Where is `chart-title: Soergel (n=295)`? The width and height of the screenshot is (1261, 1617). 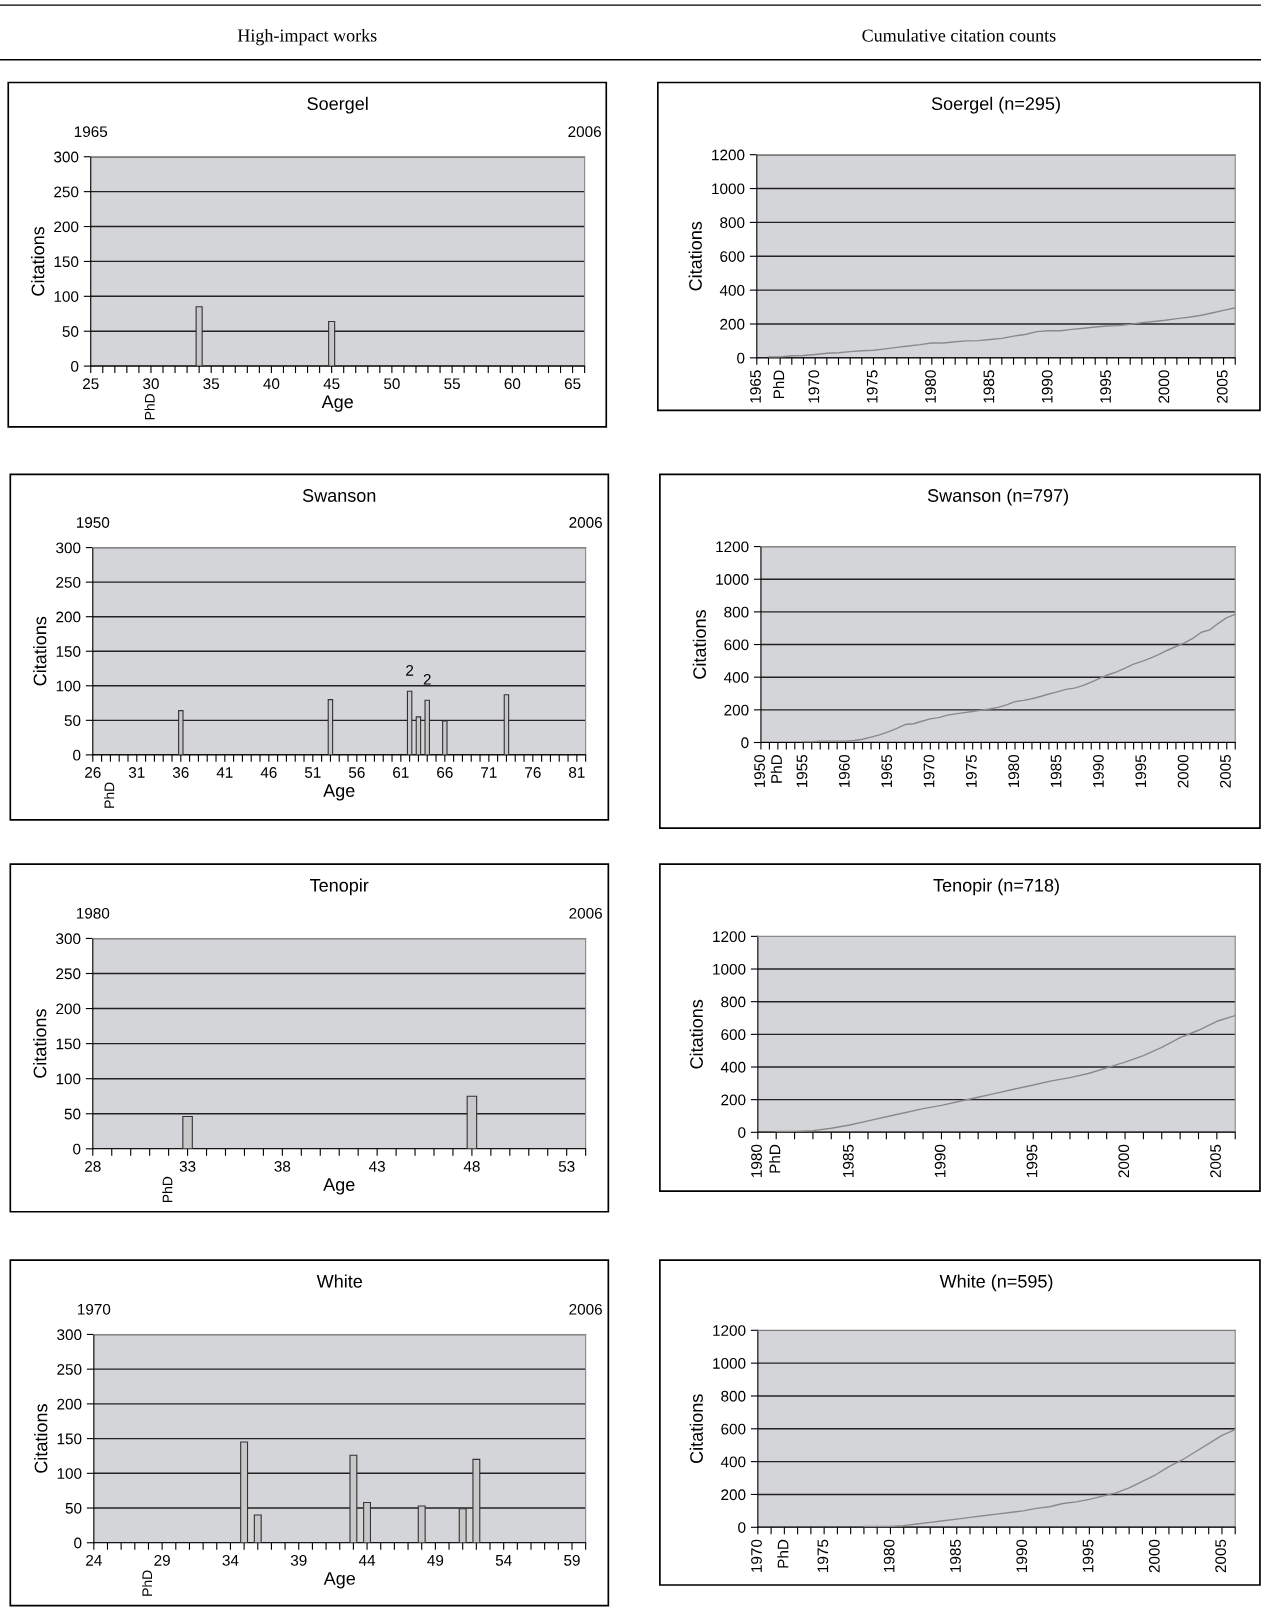
chart-title: Soergel (n=295) is located at coordinates (995, 105).